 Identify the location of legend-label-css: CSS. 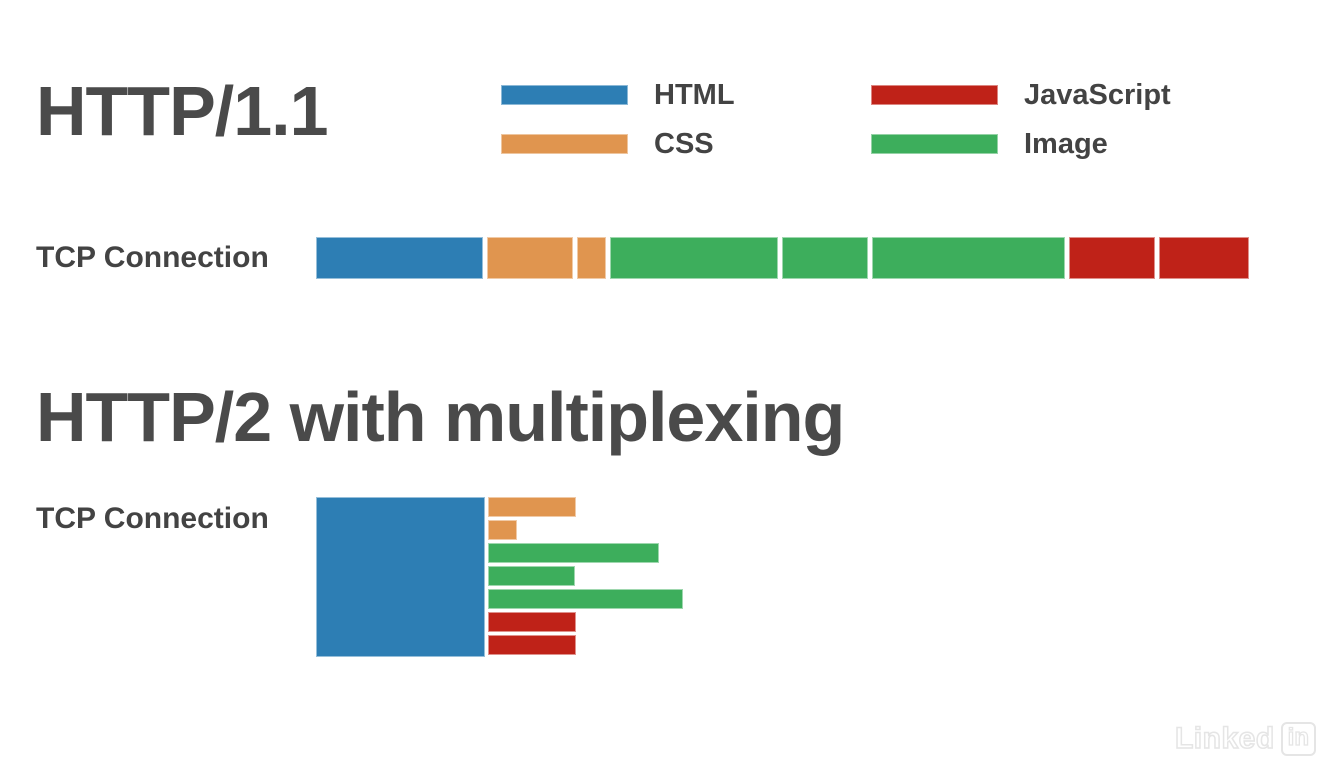
(684, 143).